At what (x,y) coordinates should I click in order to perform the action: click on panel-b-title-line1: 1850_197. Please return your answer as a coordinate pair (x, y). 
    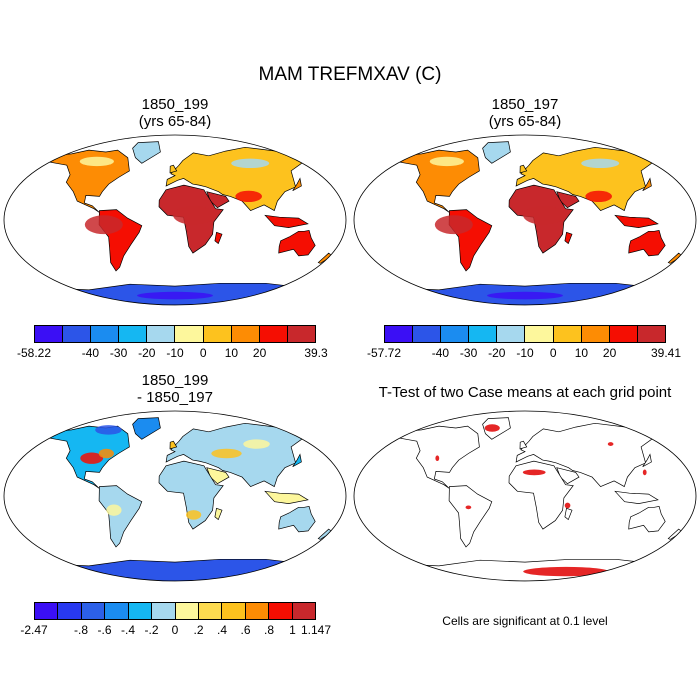
    Looking at the image, I should click on (525, 104).